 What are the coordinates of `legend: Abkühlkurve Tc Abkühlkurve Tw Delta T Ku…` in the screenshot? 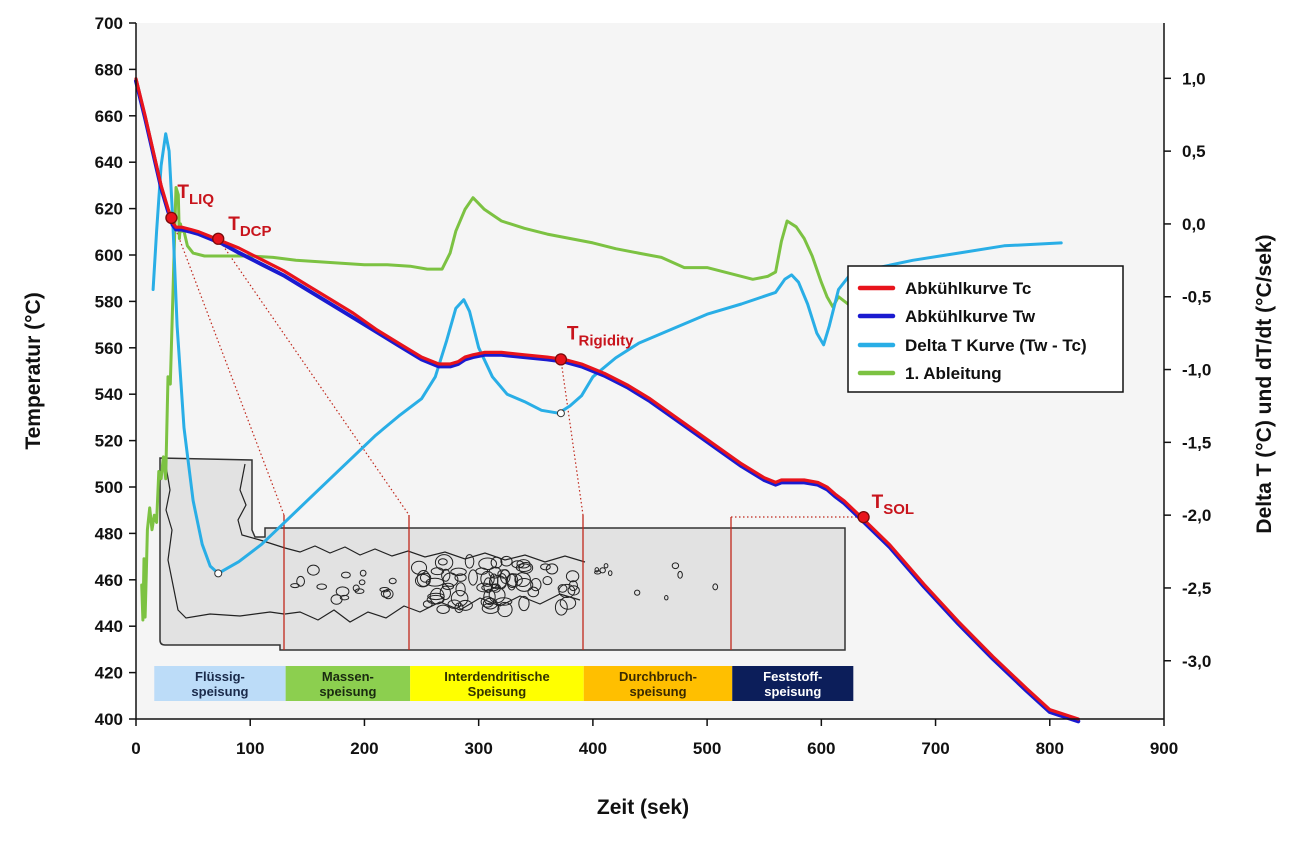 It's located at (985, 329).